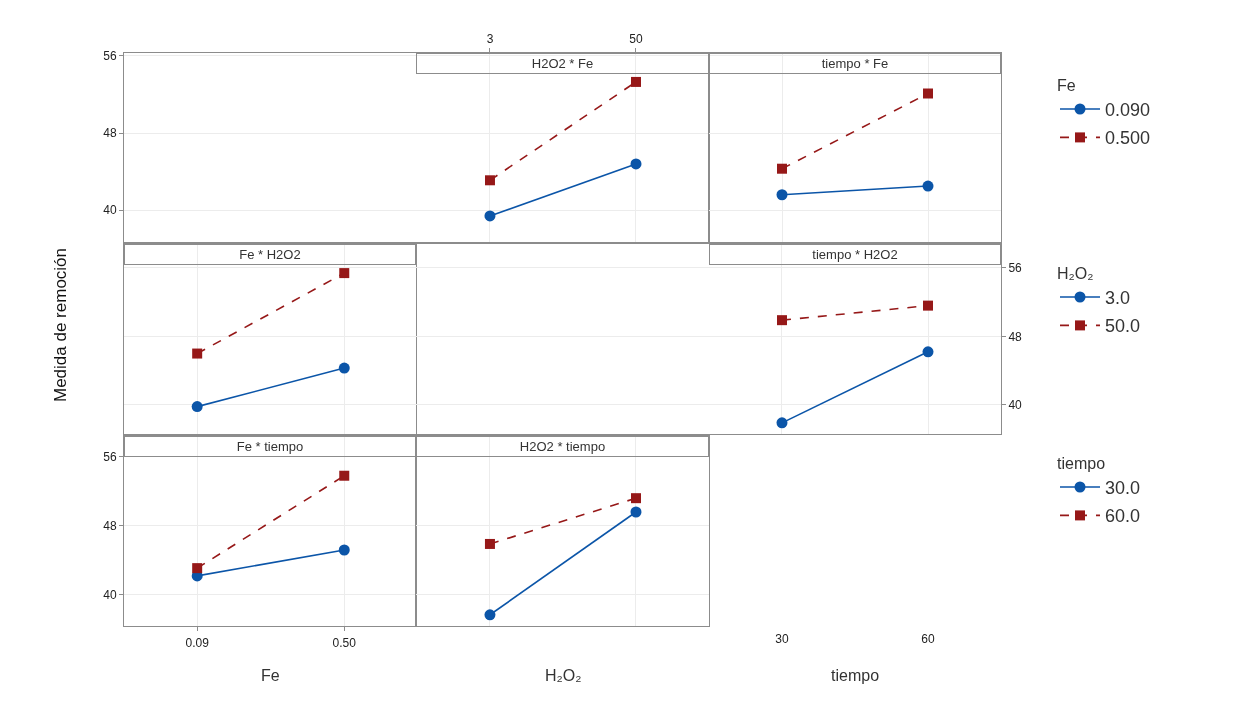  I want to click on x-tick-label: 60, so click(928, 639).